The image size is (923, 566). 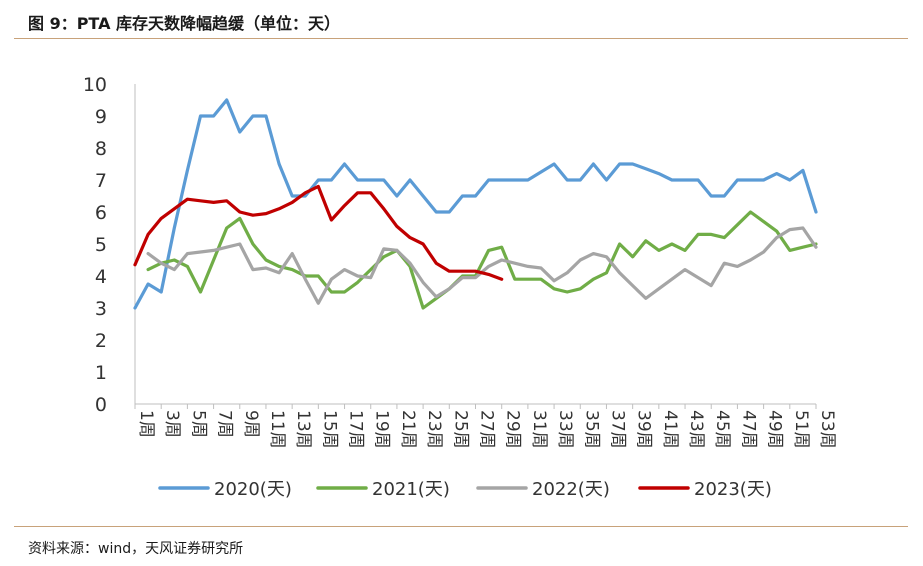 What do you see at coordinates (172, 424) in the screenshot?
I see `x-tick-label: 3周` at bounding box center [172, 424].